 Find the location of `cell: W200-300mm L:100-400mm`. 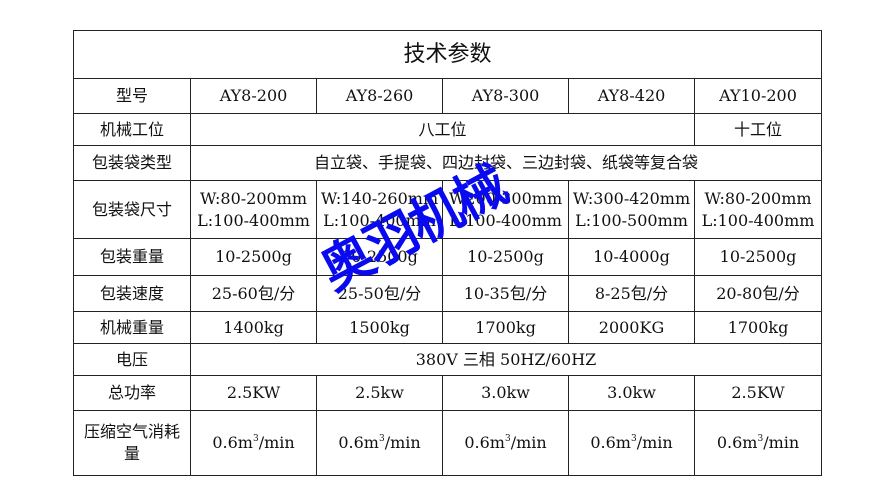

cell: W200-300mm L:100-400mm is located at coordinates (505, 209).